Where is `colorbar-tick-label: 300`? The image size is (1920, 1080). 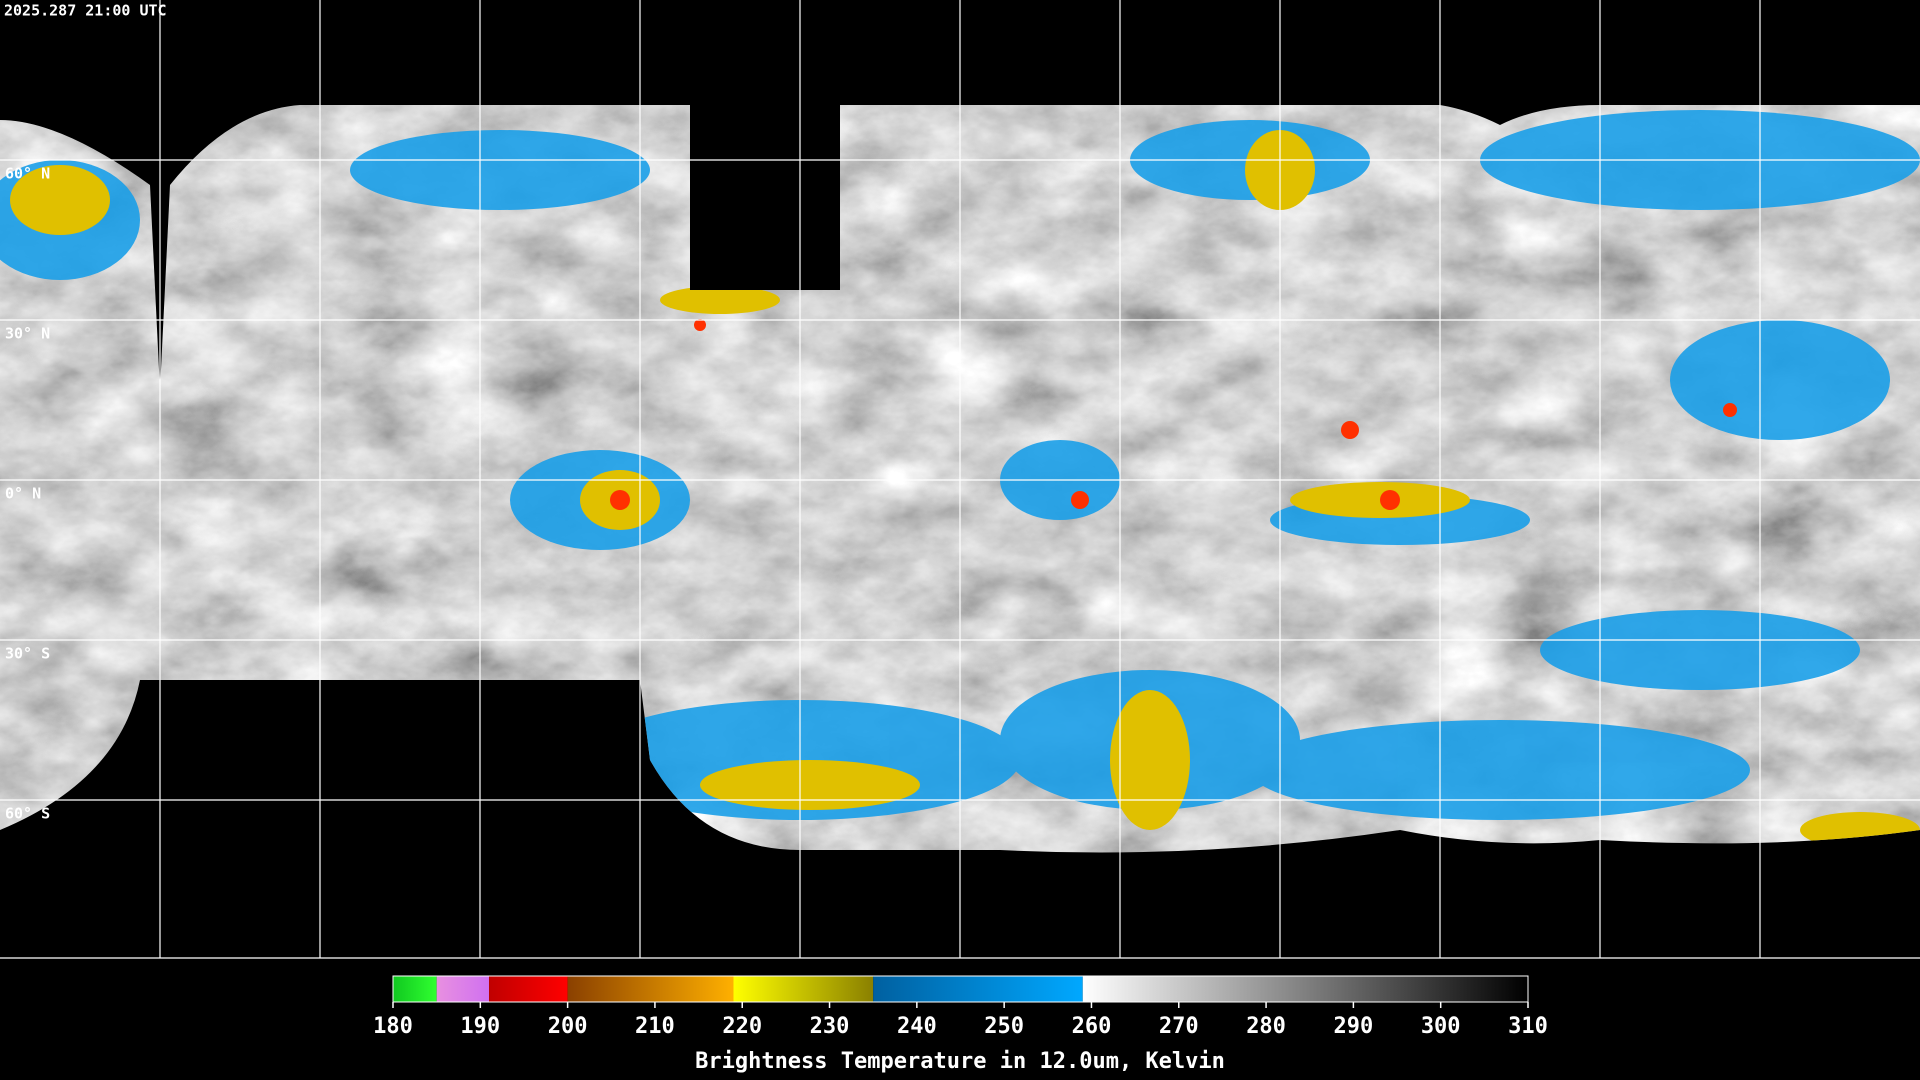
colorbar-tick-label: 300 is located at coordinates (1441, 1026).